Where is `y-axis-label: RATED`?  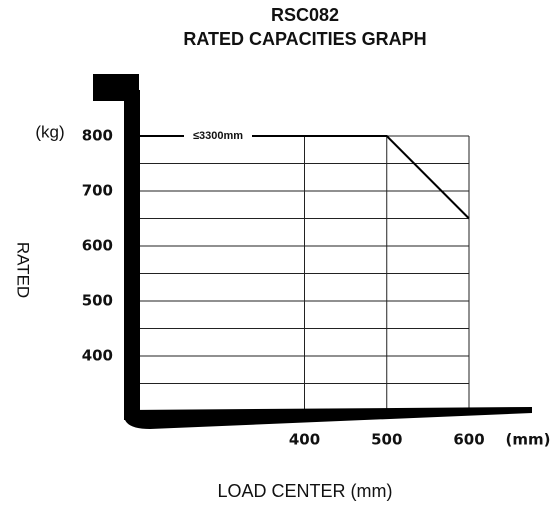
y-axis-label: RATED is located at coordinates (23, 270).